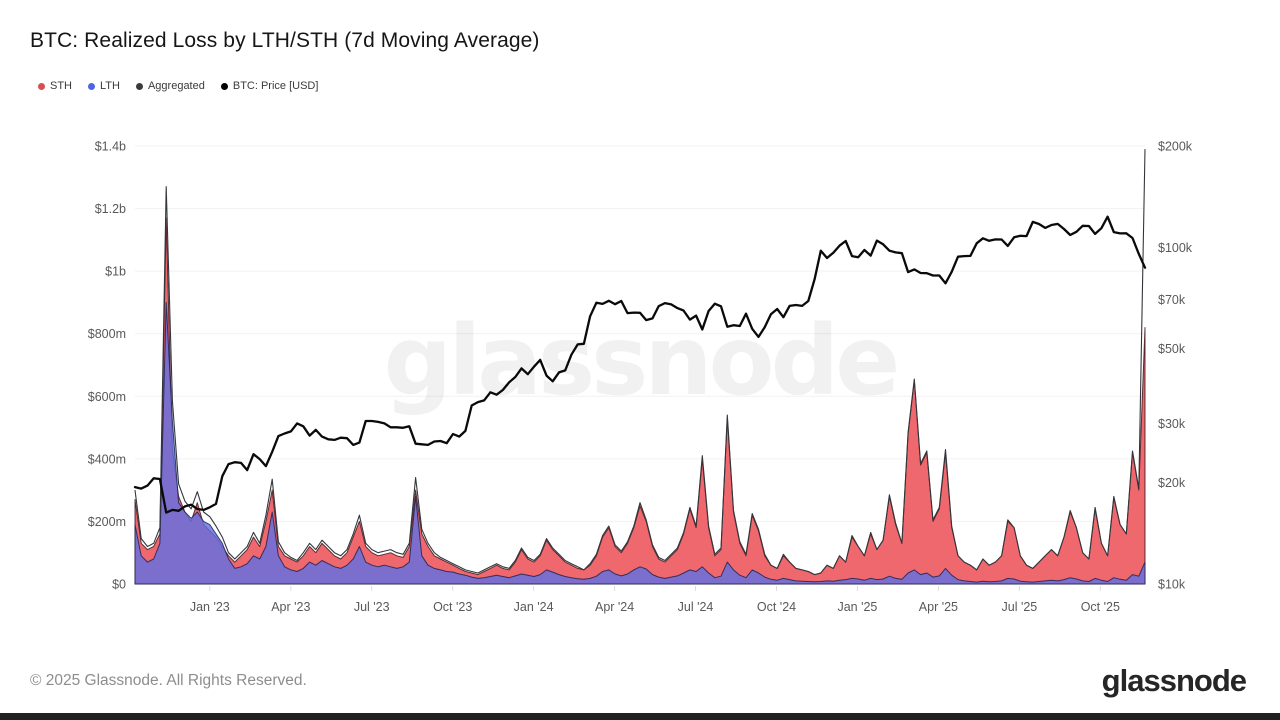 This screenshot has width=1280, height=720. I want to click on svg-text: $400m, so click(107, 459).